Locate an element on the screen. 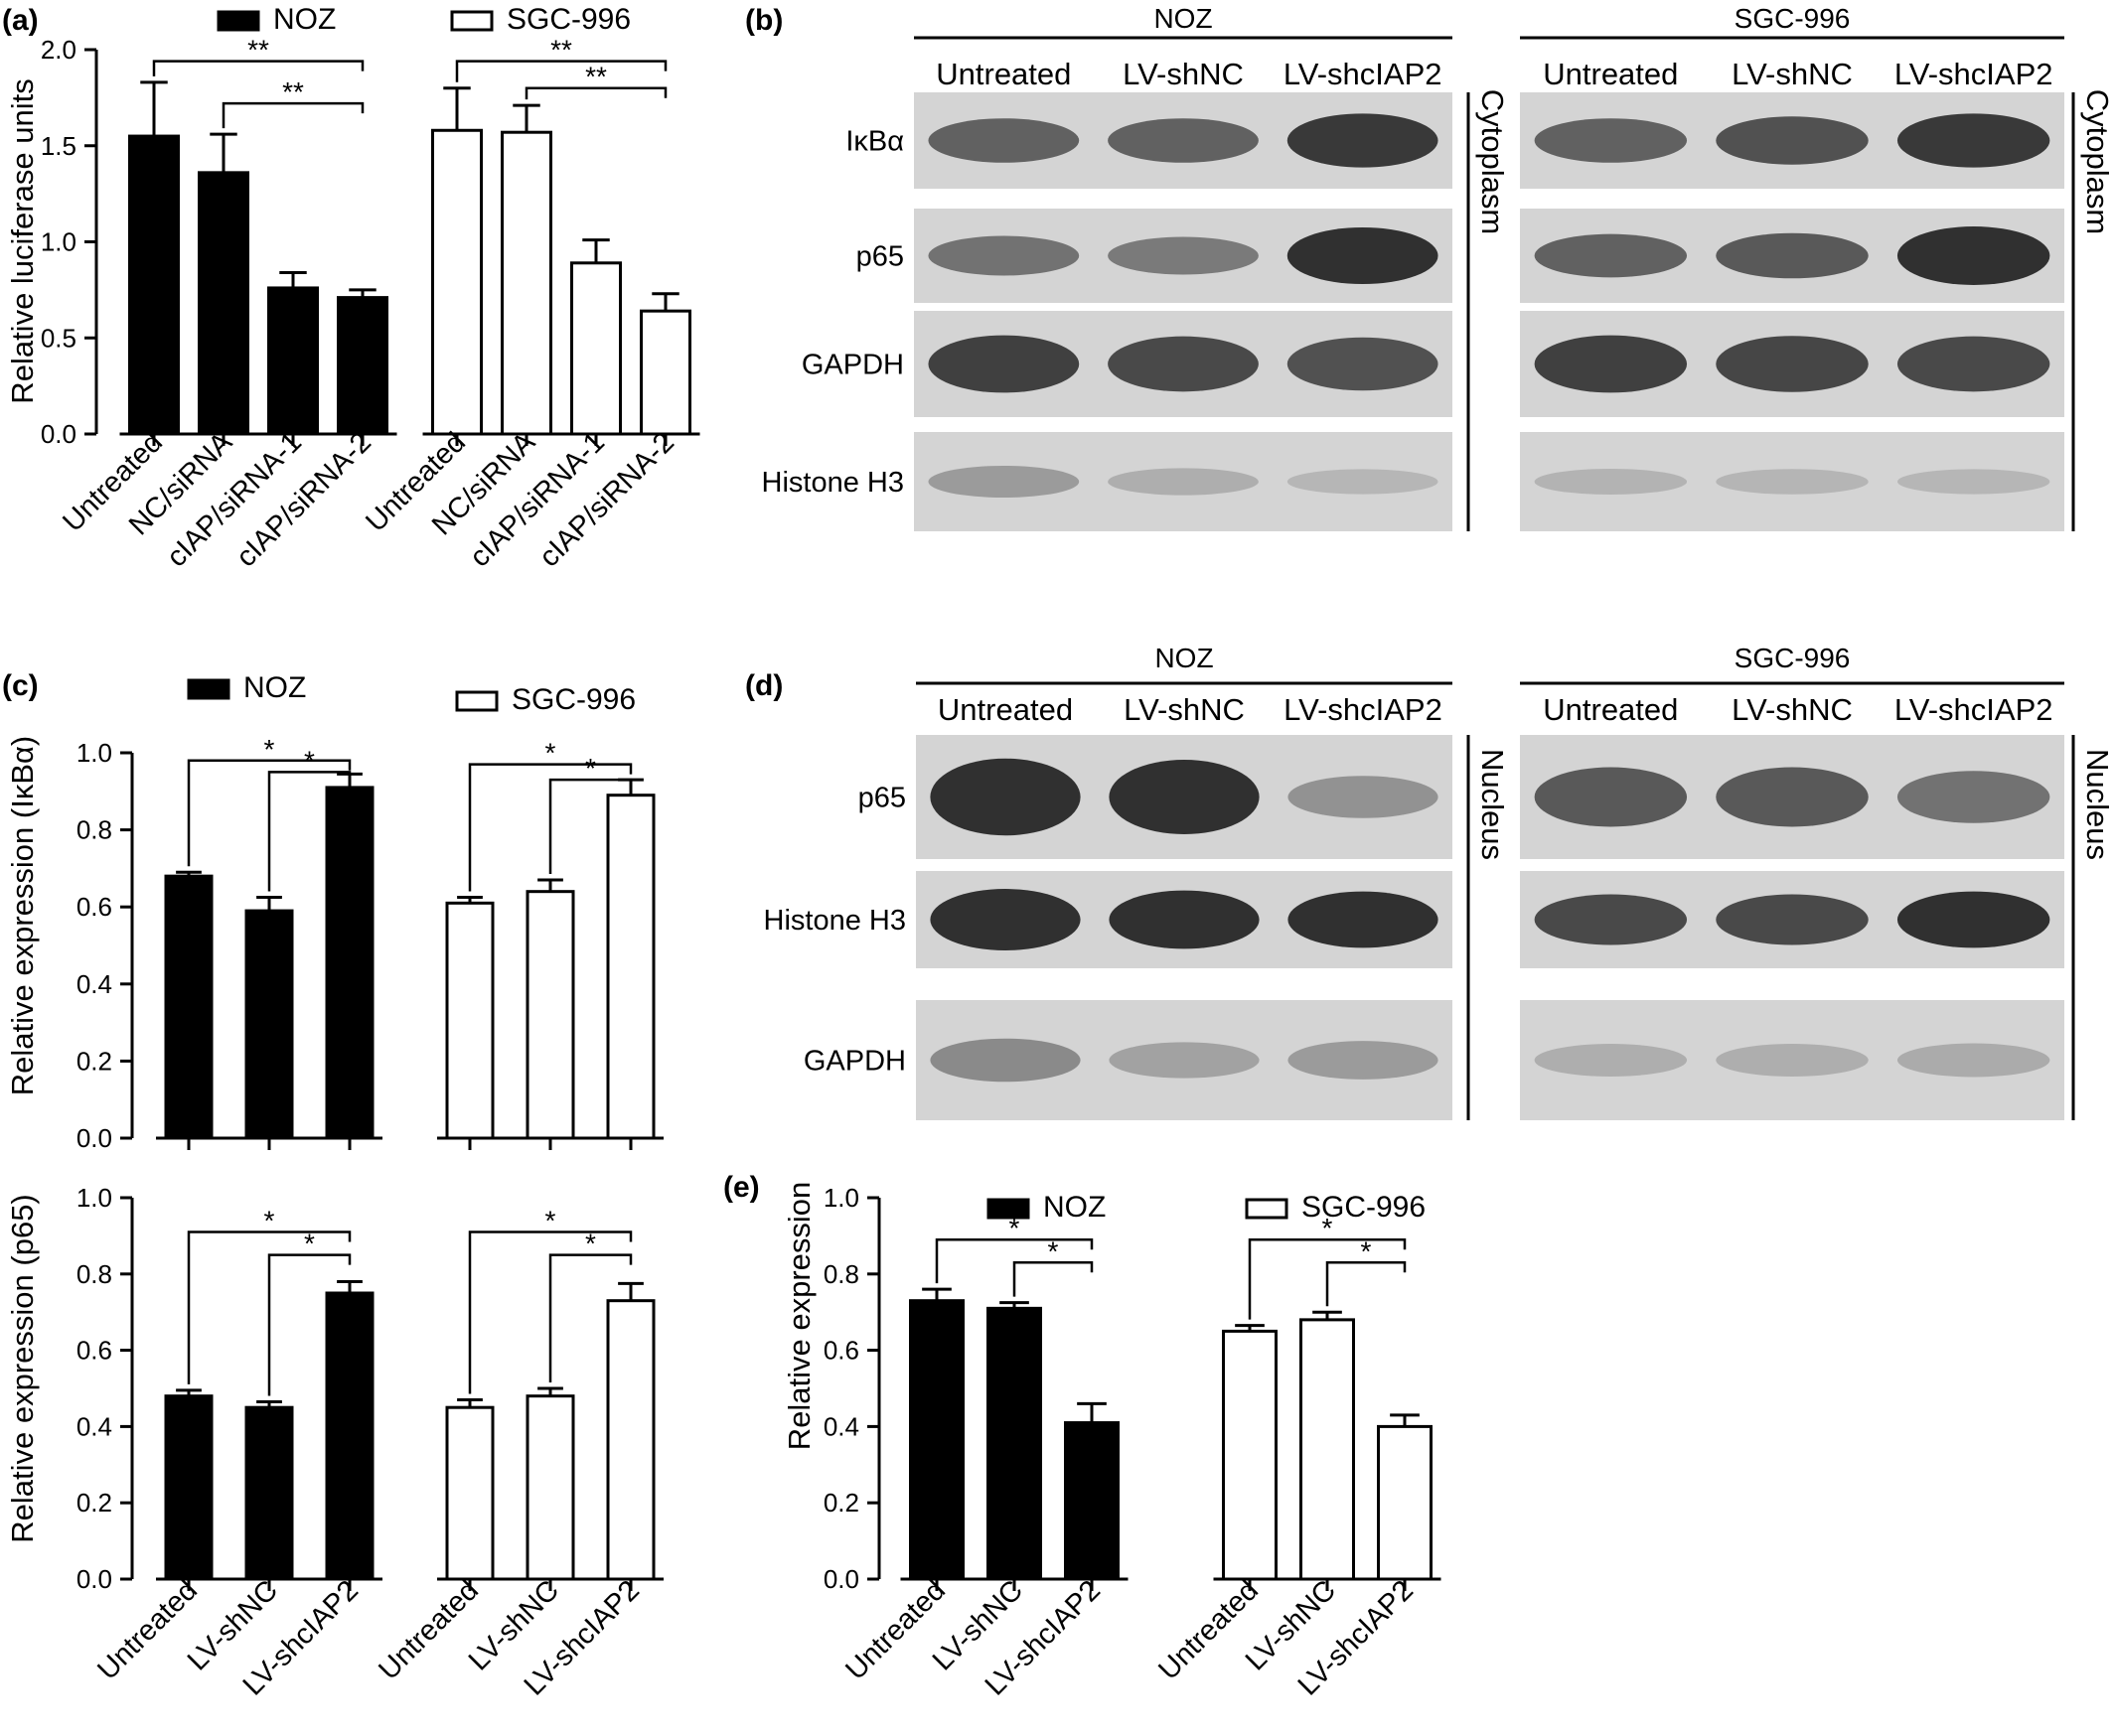  y-tick-label: 1.5 is located at coordinates (59, 146).